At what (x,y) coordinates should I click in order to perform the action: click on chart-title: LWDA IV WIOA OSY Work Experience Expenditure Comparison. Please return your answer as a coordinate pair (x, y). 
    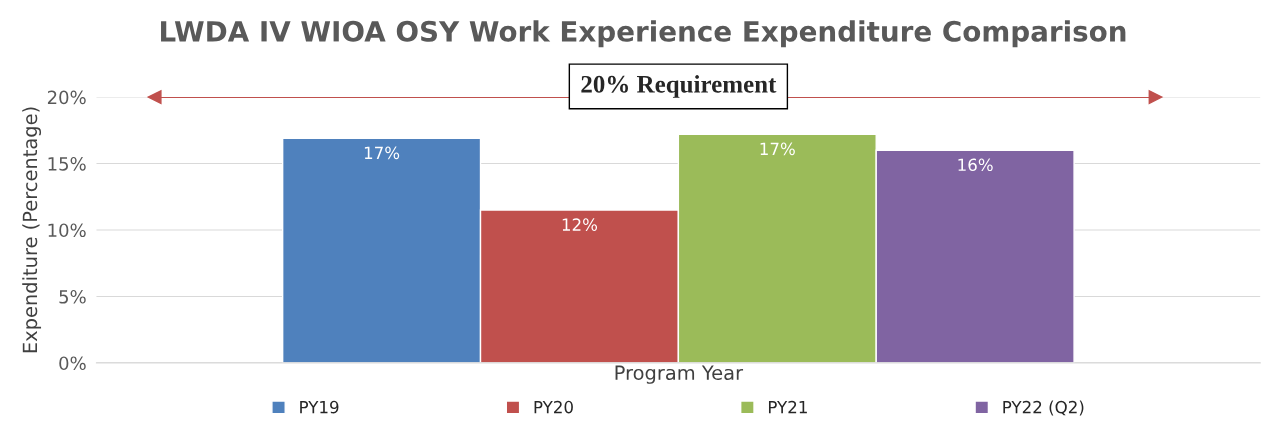
    Looking at the image, I should click on (643, 34).